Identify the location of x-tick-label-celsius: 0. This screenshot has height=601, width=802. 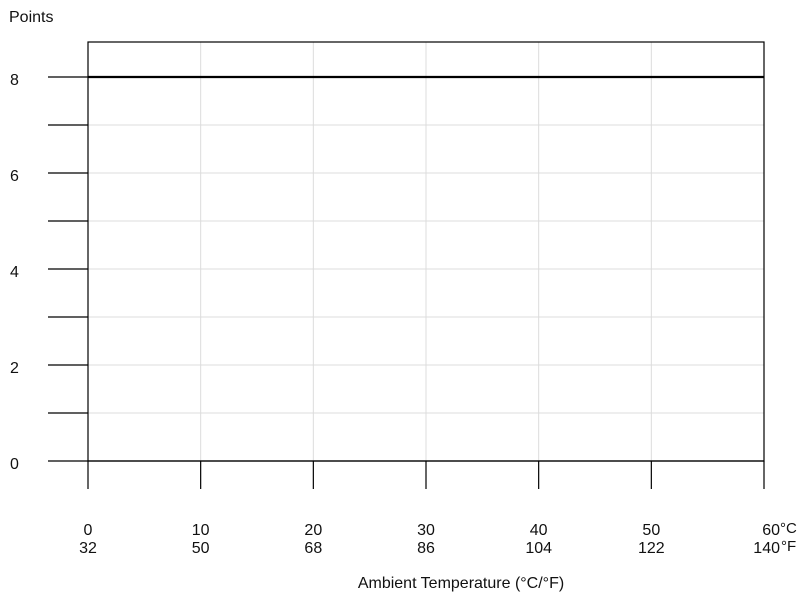
(88, 530).